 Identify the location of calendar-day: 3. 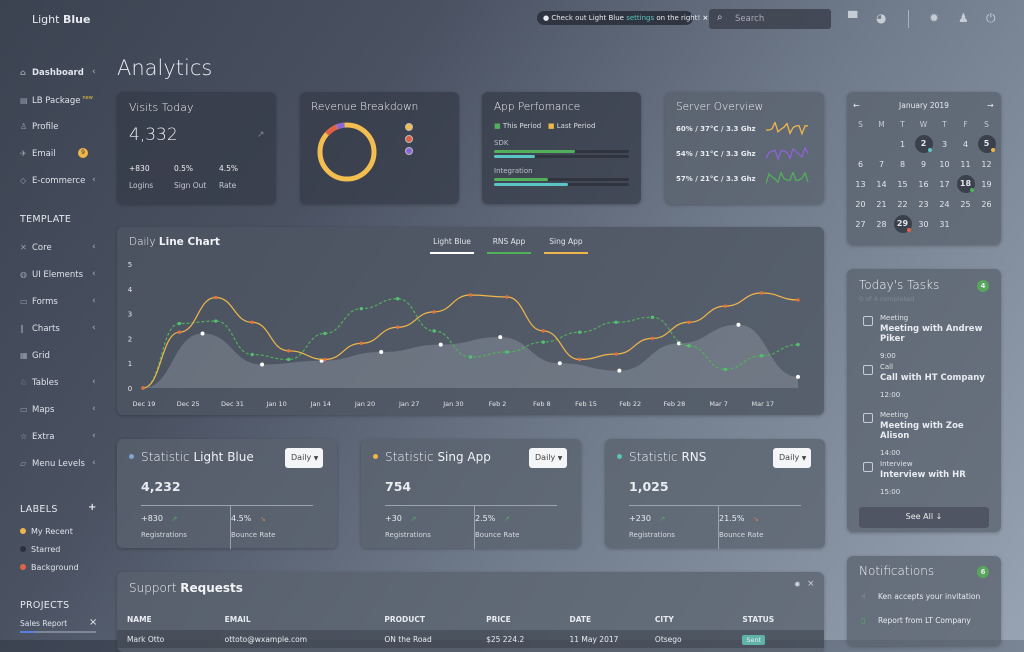
(944, 144).